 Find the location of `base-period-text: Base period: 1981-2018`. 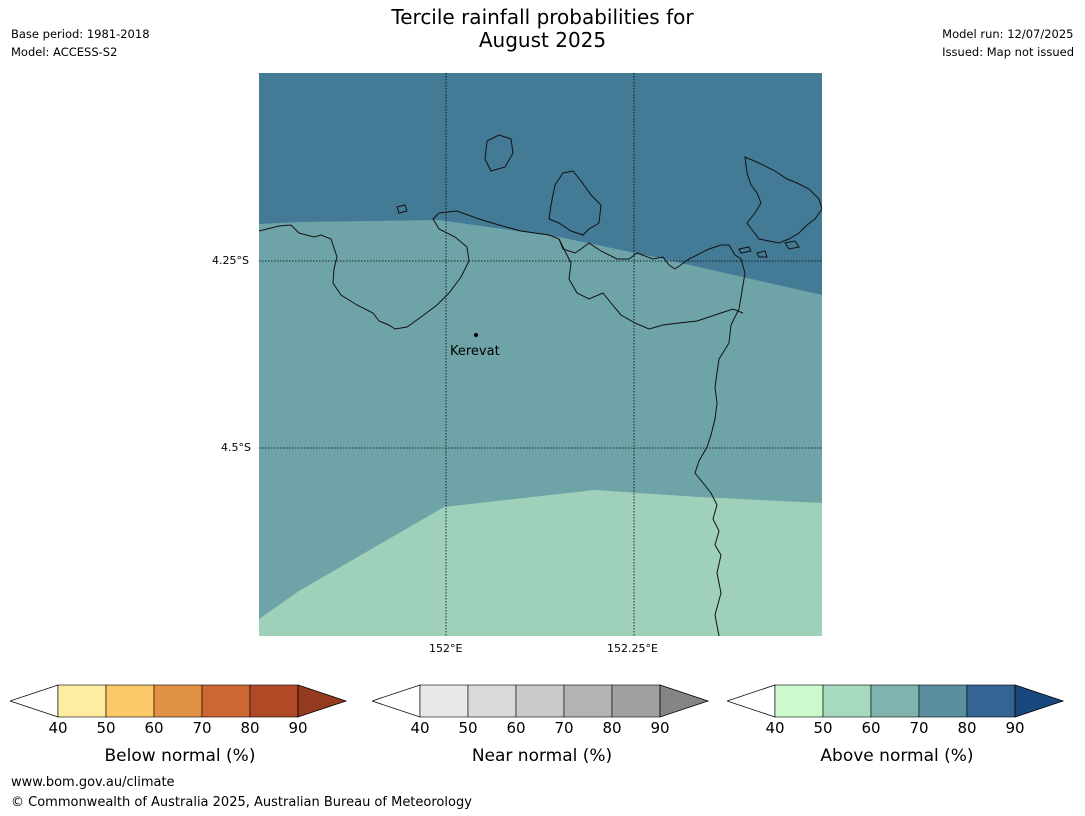

base-period-text: Base period: 1981-2018 is located at coordinates (80, 34).